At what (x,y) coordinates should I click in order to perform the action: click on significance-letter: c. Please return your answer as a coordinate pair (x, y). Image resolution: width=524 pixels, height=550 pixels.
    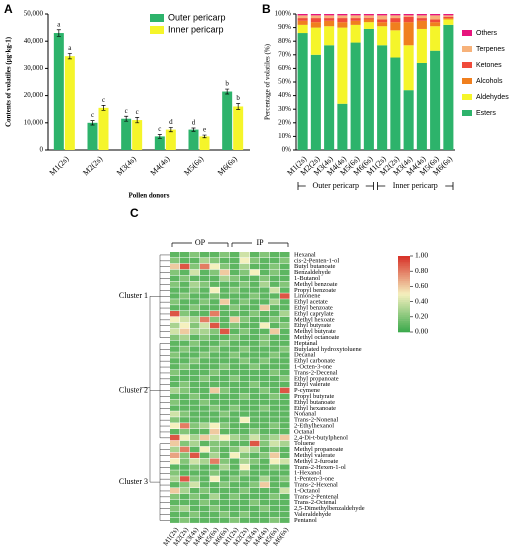
    Looking at the image, I should click on (159, 129).